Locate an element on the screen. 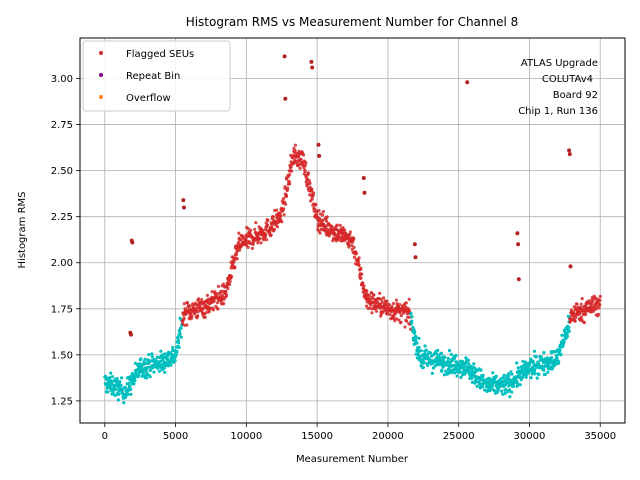  y-tick-label: 2.25 is located at coordinates (62, 217).